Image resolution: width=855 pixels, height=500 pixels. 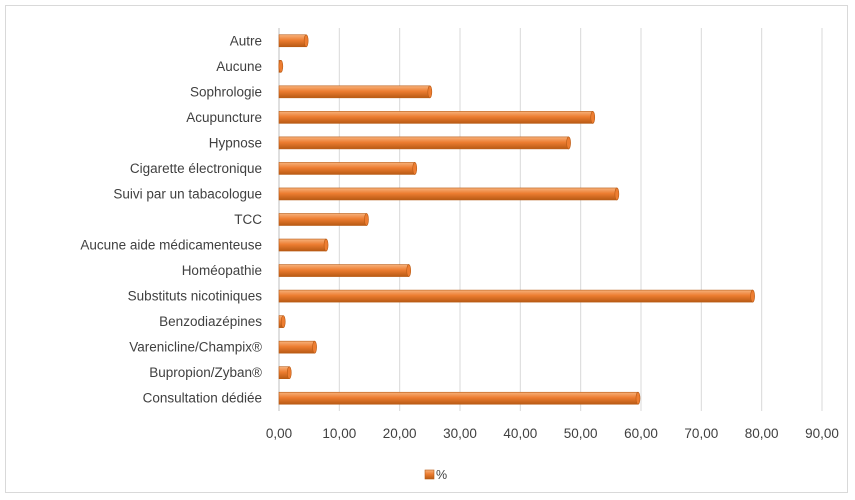 What do you see at coordinates (239, 66) in the screenshot?
I see `category-label: Aucune` at bounding box center [239, 66].